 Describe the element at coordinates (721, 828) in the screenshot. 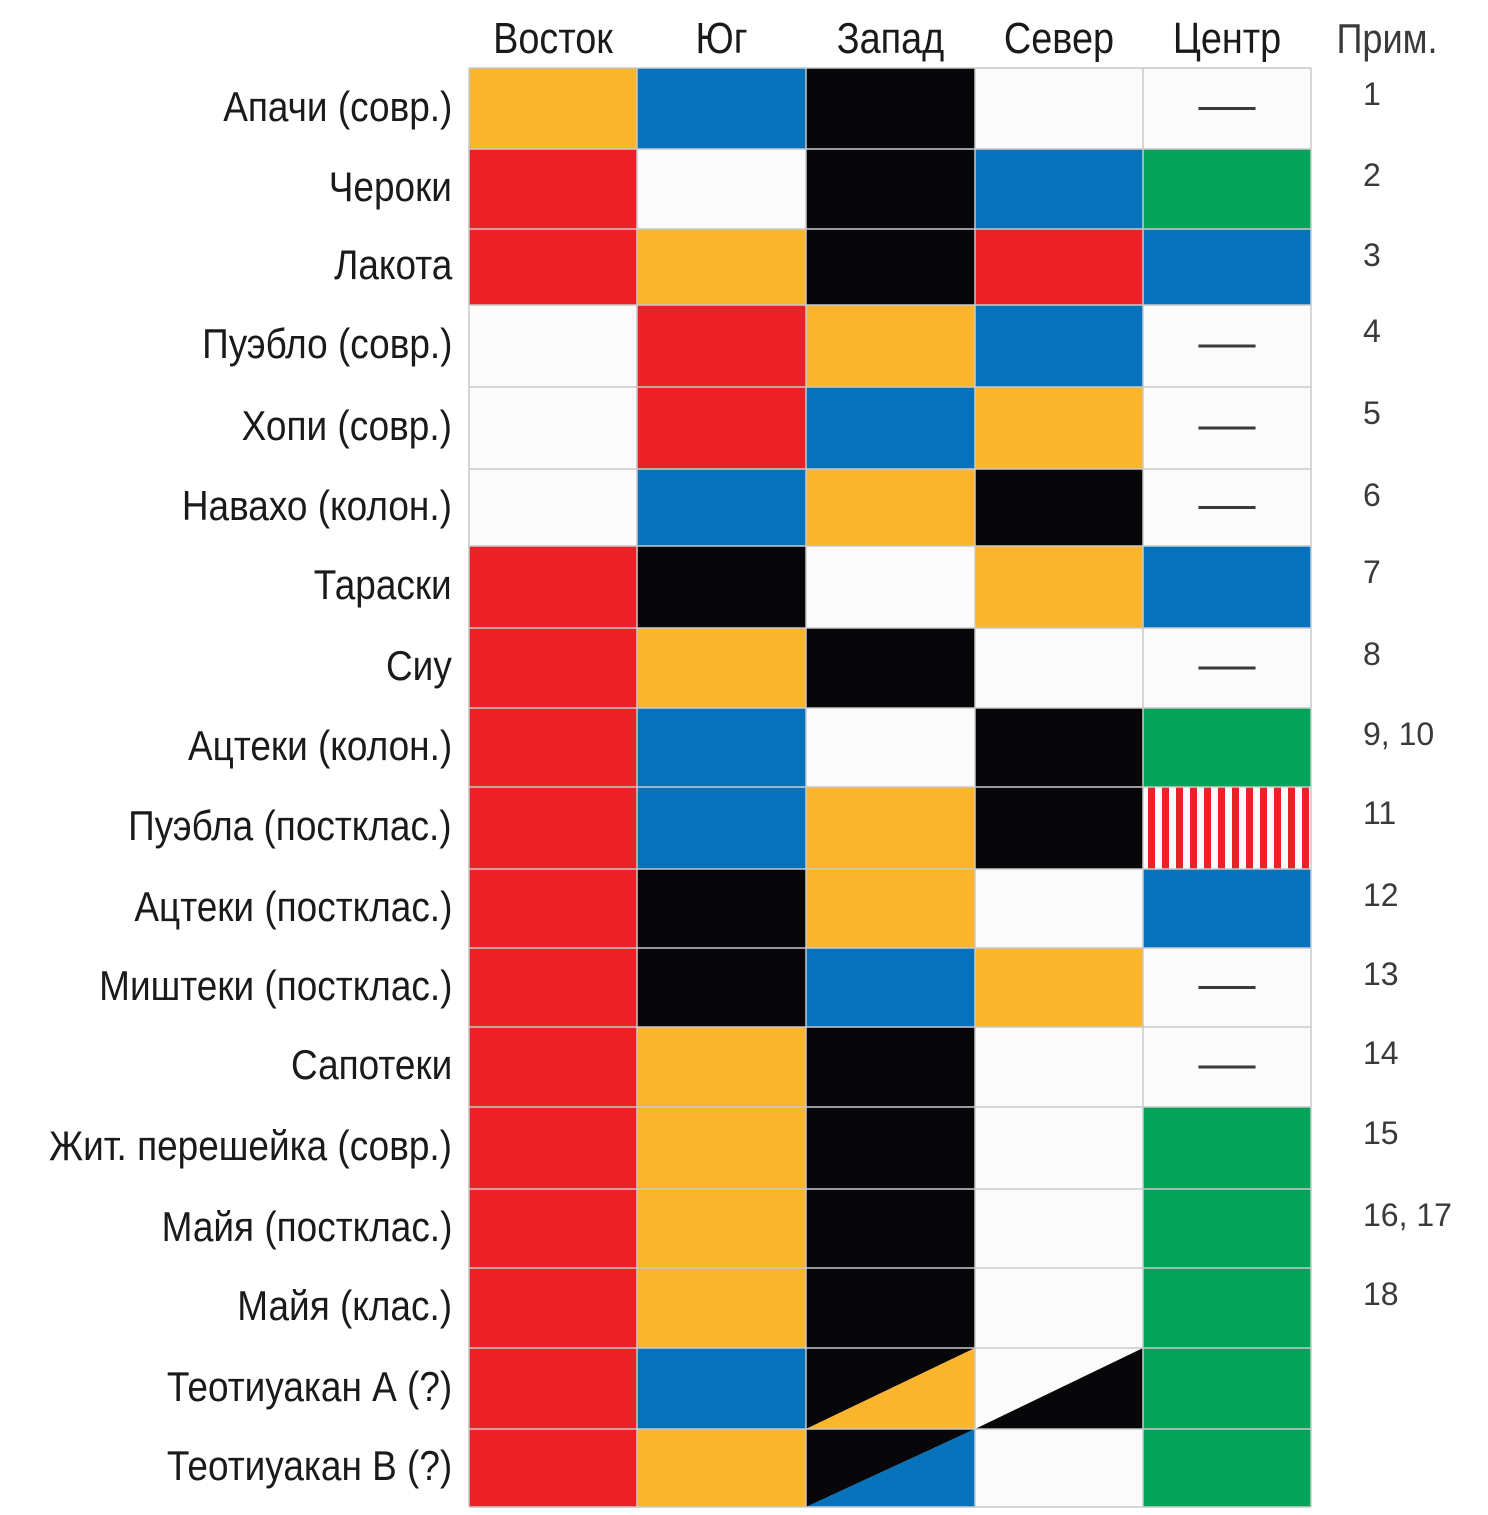

I see `cell-r10-south` at that location.